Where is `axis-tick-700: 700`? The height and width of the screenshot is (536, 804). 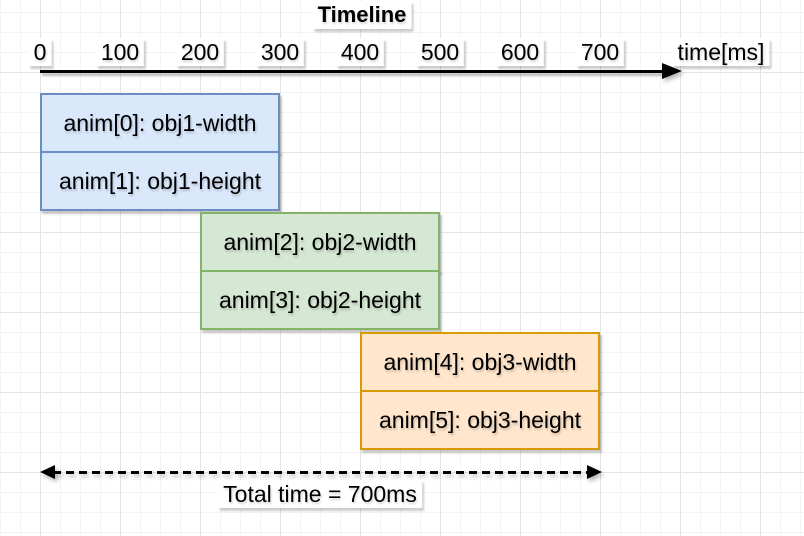 axis-tick-700: 700 is located at coordinates (600, 52).